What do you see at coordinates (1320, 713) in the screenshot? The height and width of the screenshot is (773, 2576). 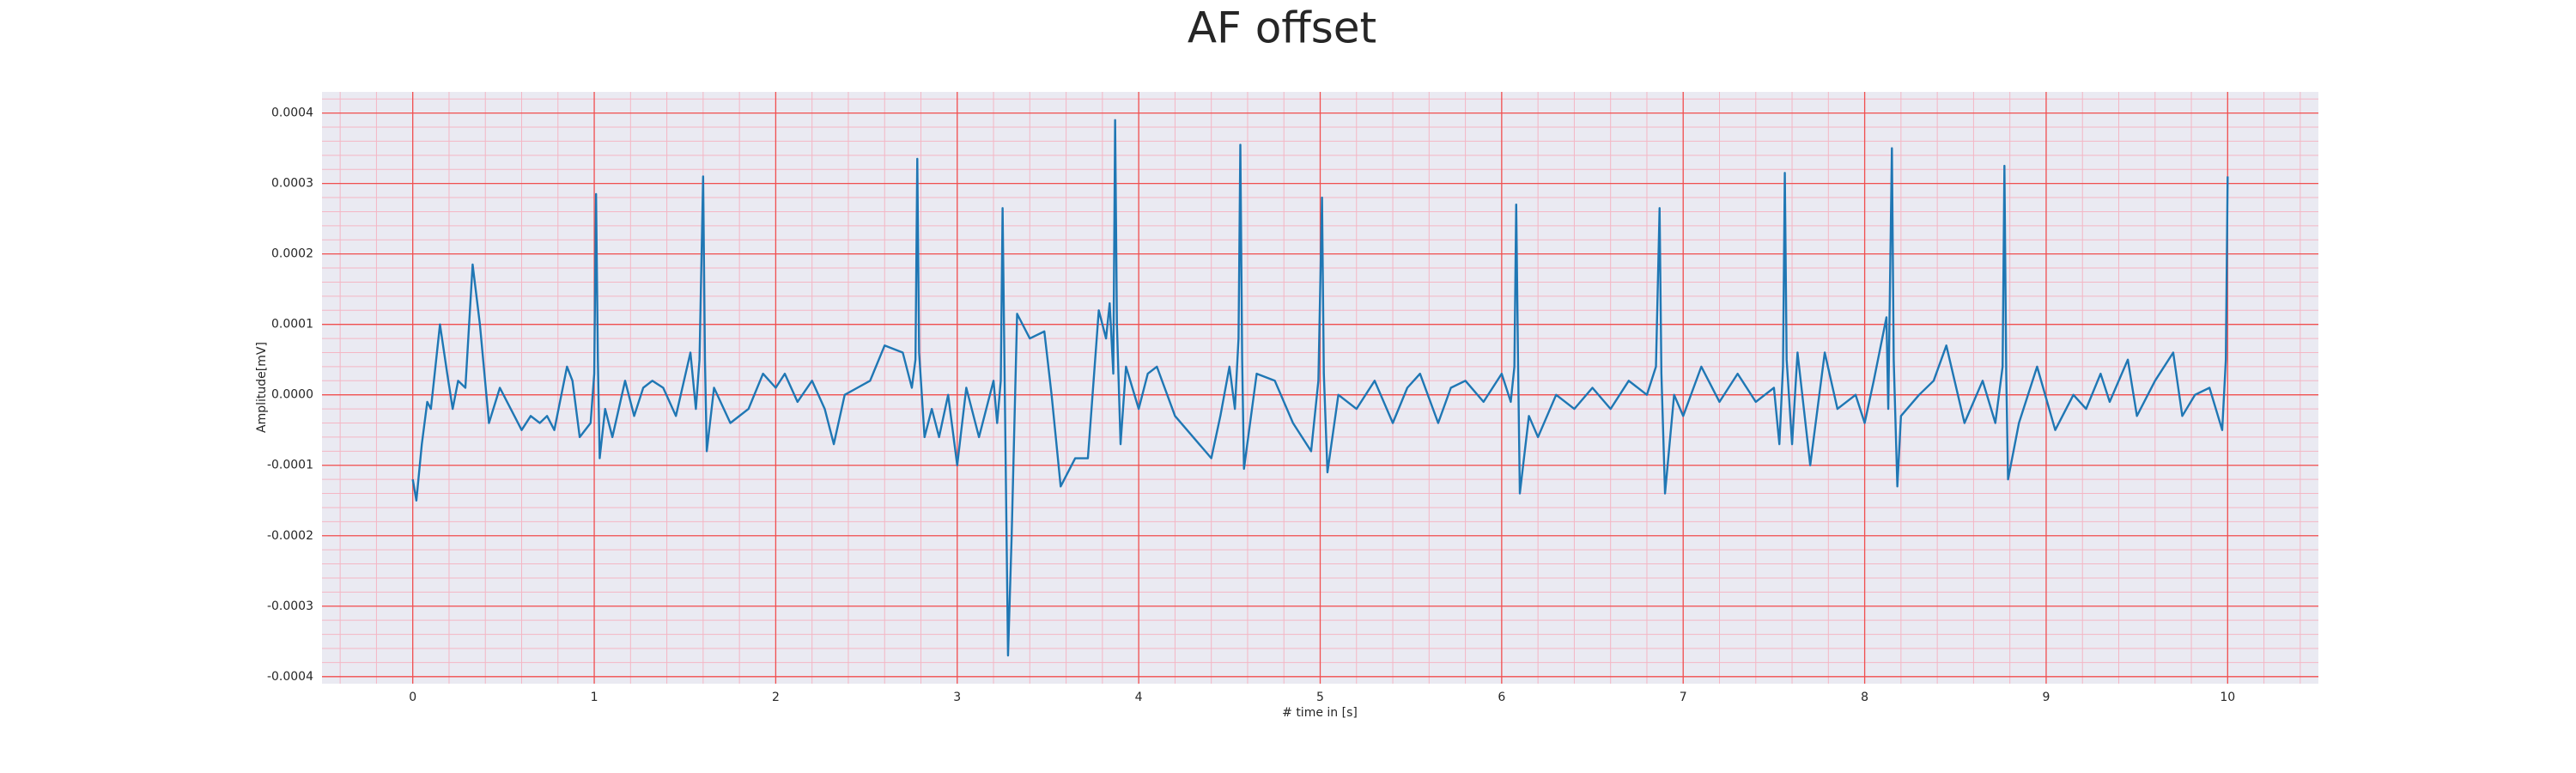 I see `x-axis-label: # time in [s]` at bounding box center [1320, 713].